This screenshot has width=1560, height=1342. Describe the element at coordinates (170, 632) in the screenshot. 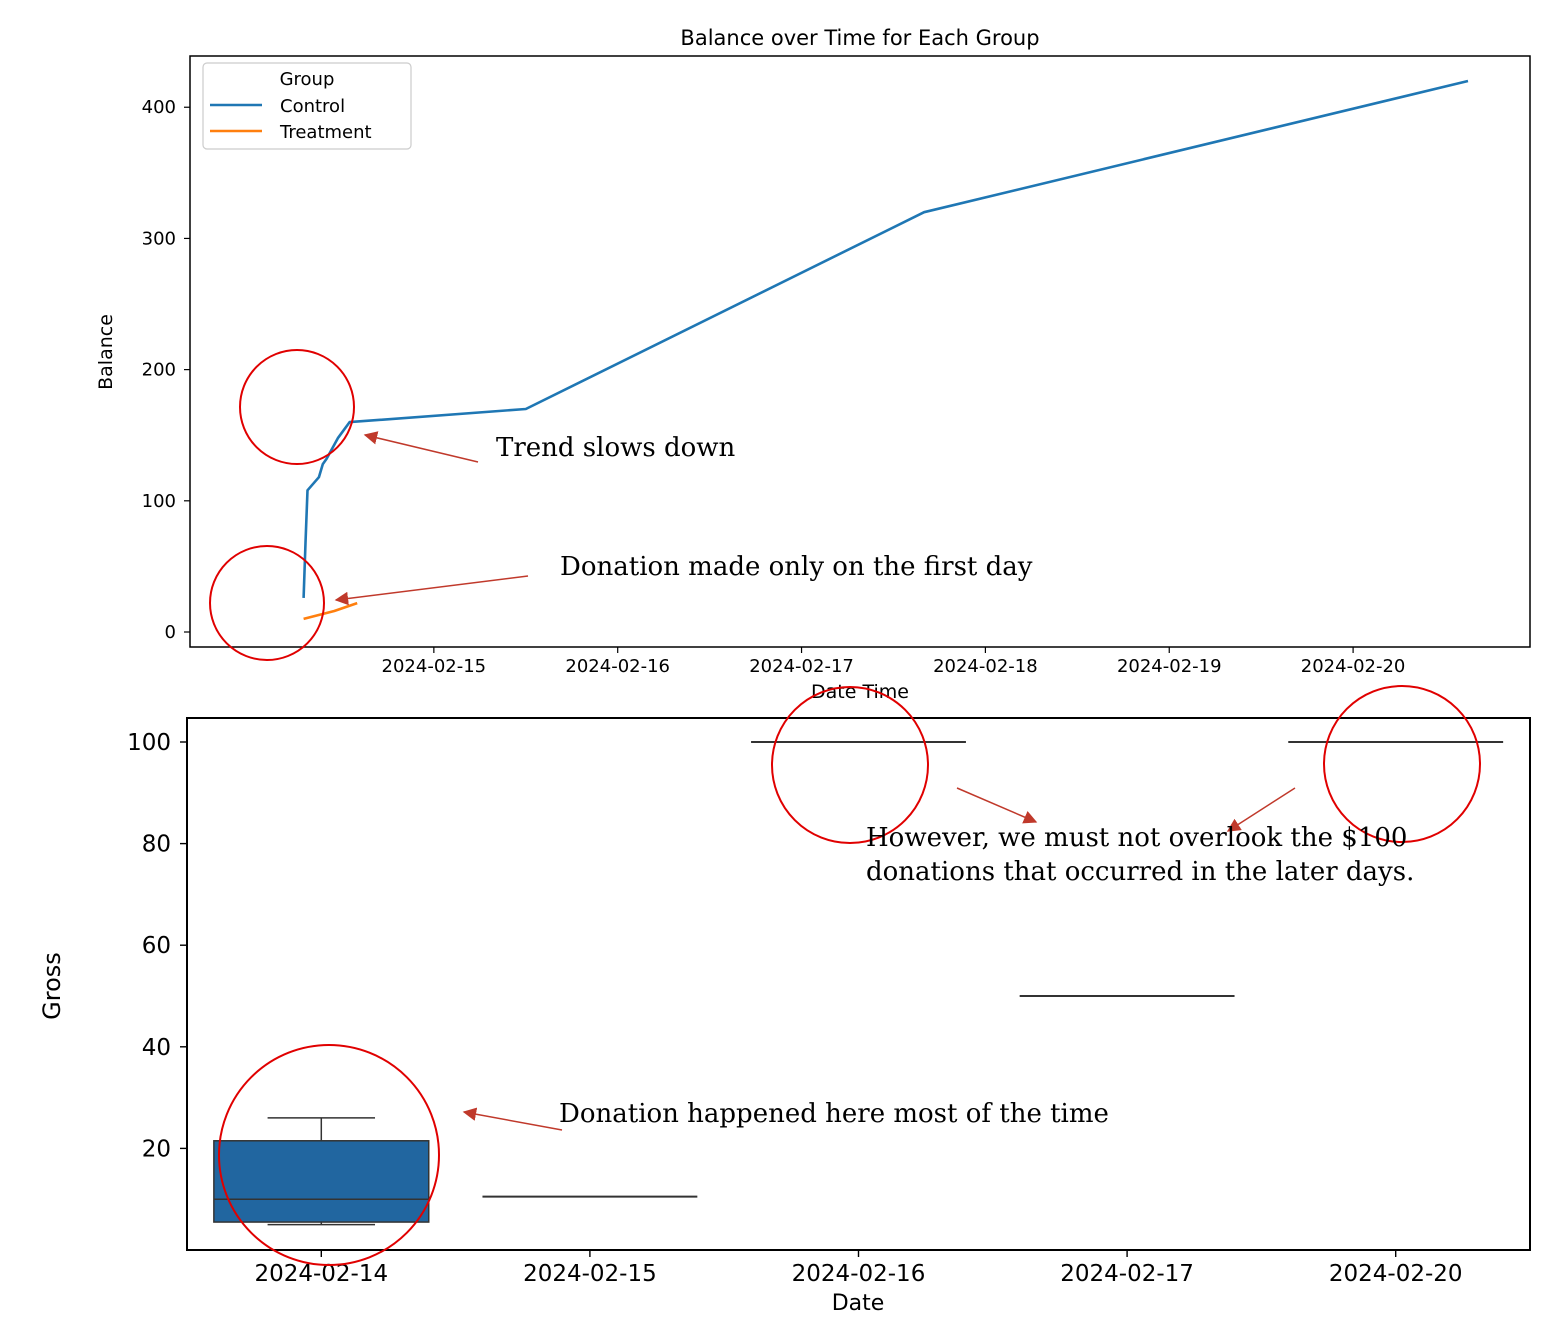

I see `y-tick-label: 0` at that location.